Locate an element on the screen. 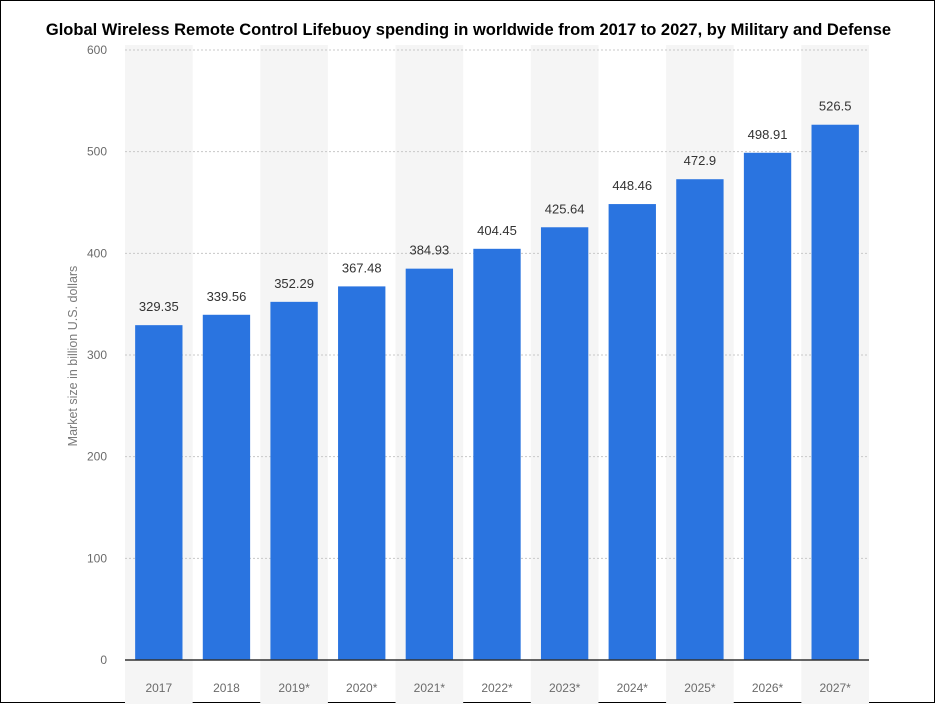 The width and height of the screenshot is (935, 704). bar-2023* is located at coordinates (564, 444).